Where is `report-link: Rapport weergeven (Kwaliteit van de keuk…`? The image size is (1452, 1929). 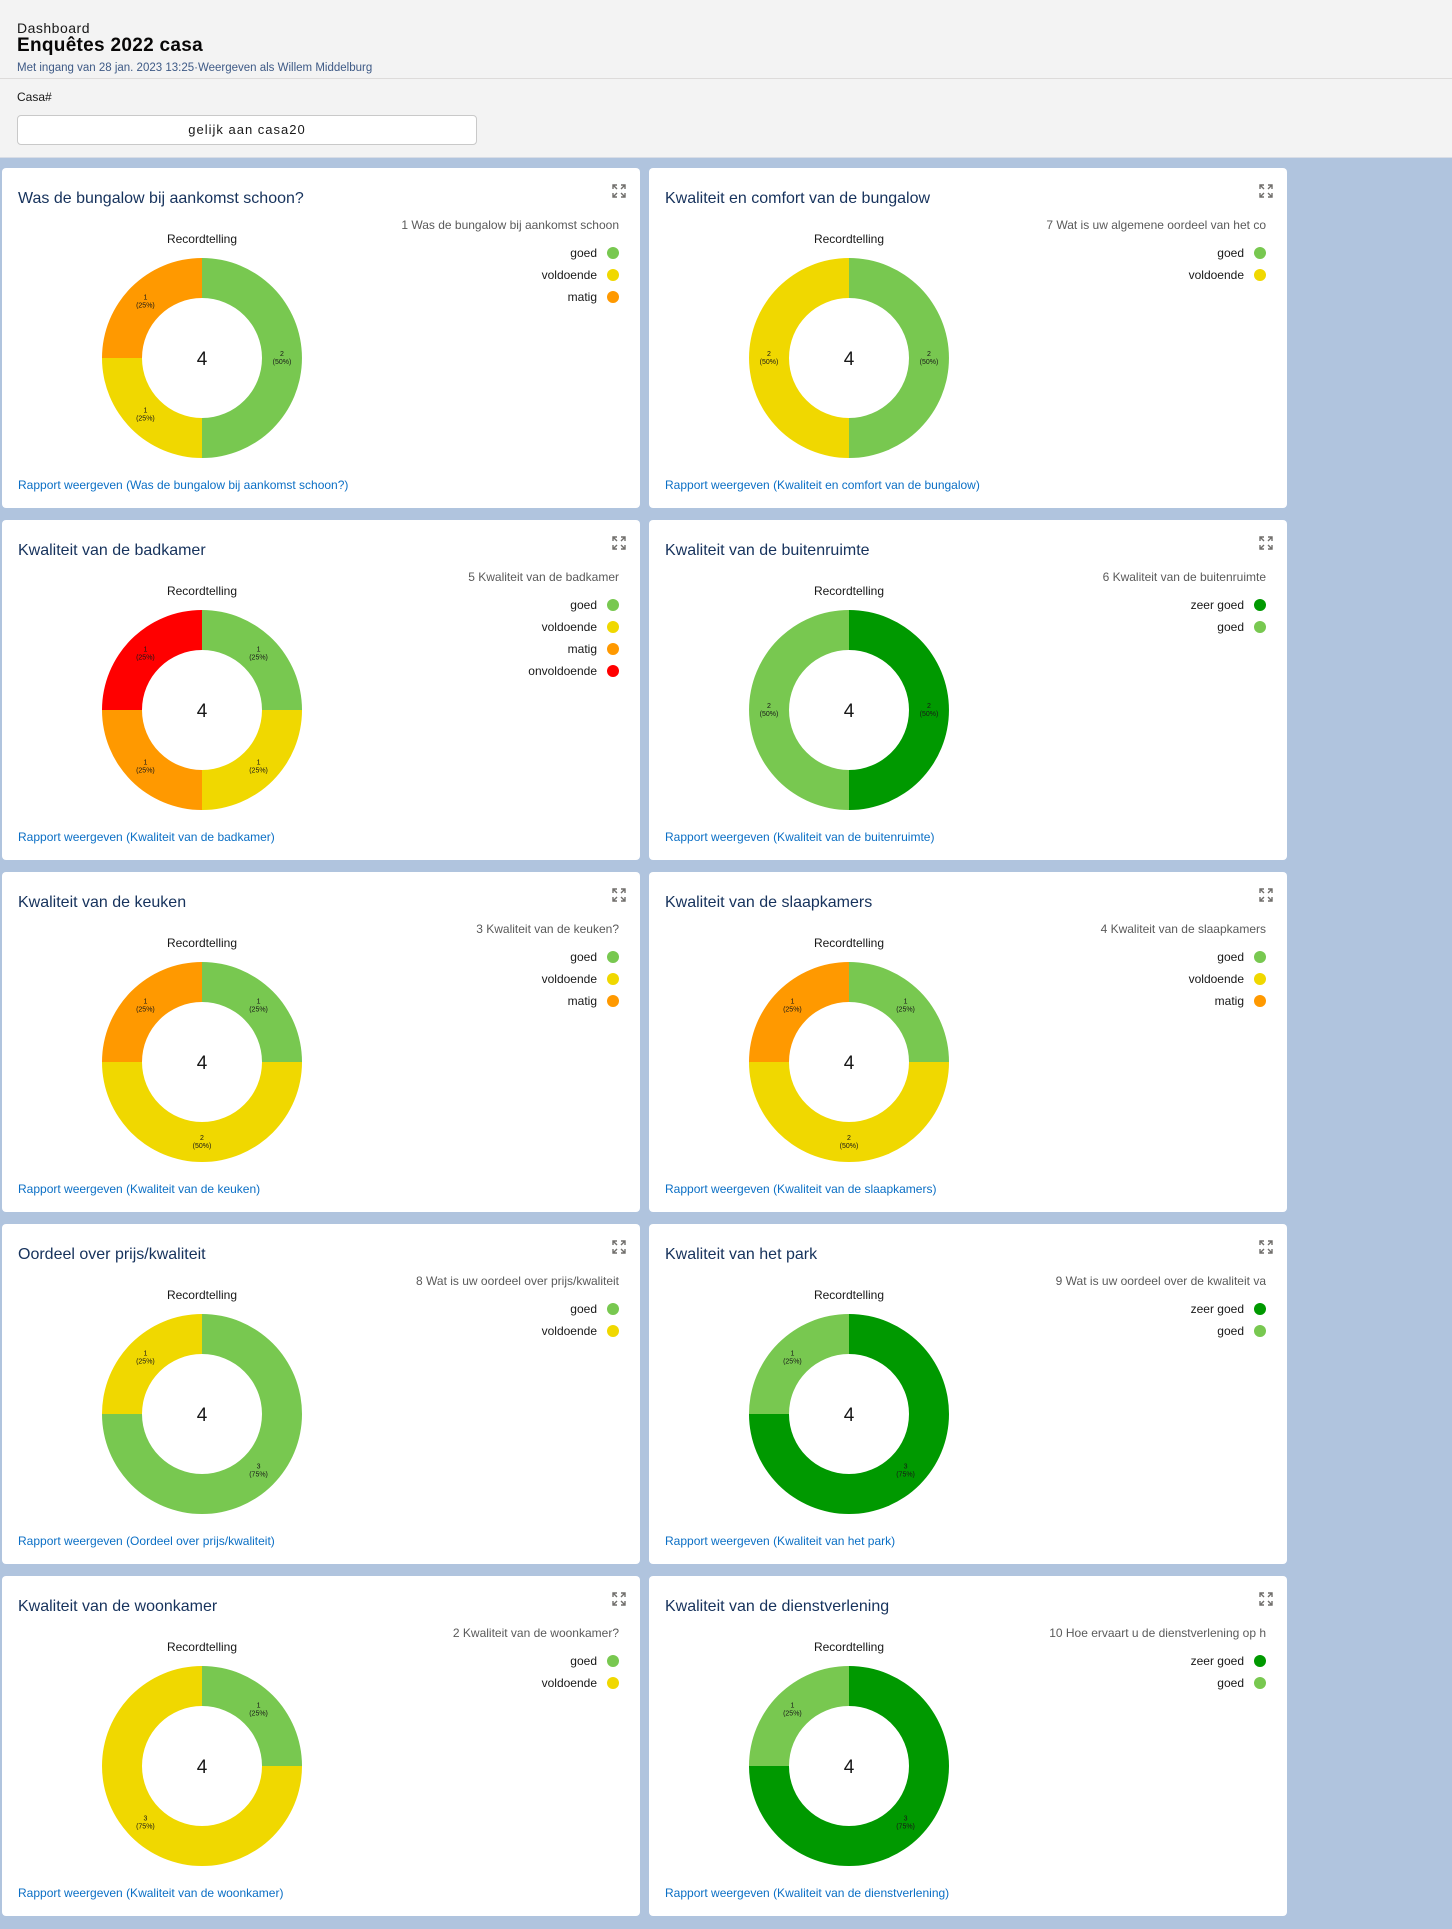
report-link: Rapport weergeven (Kwaliteit van de keuk… is located at coordinates (139, 1189).